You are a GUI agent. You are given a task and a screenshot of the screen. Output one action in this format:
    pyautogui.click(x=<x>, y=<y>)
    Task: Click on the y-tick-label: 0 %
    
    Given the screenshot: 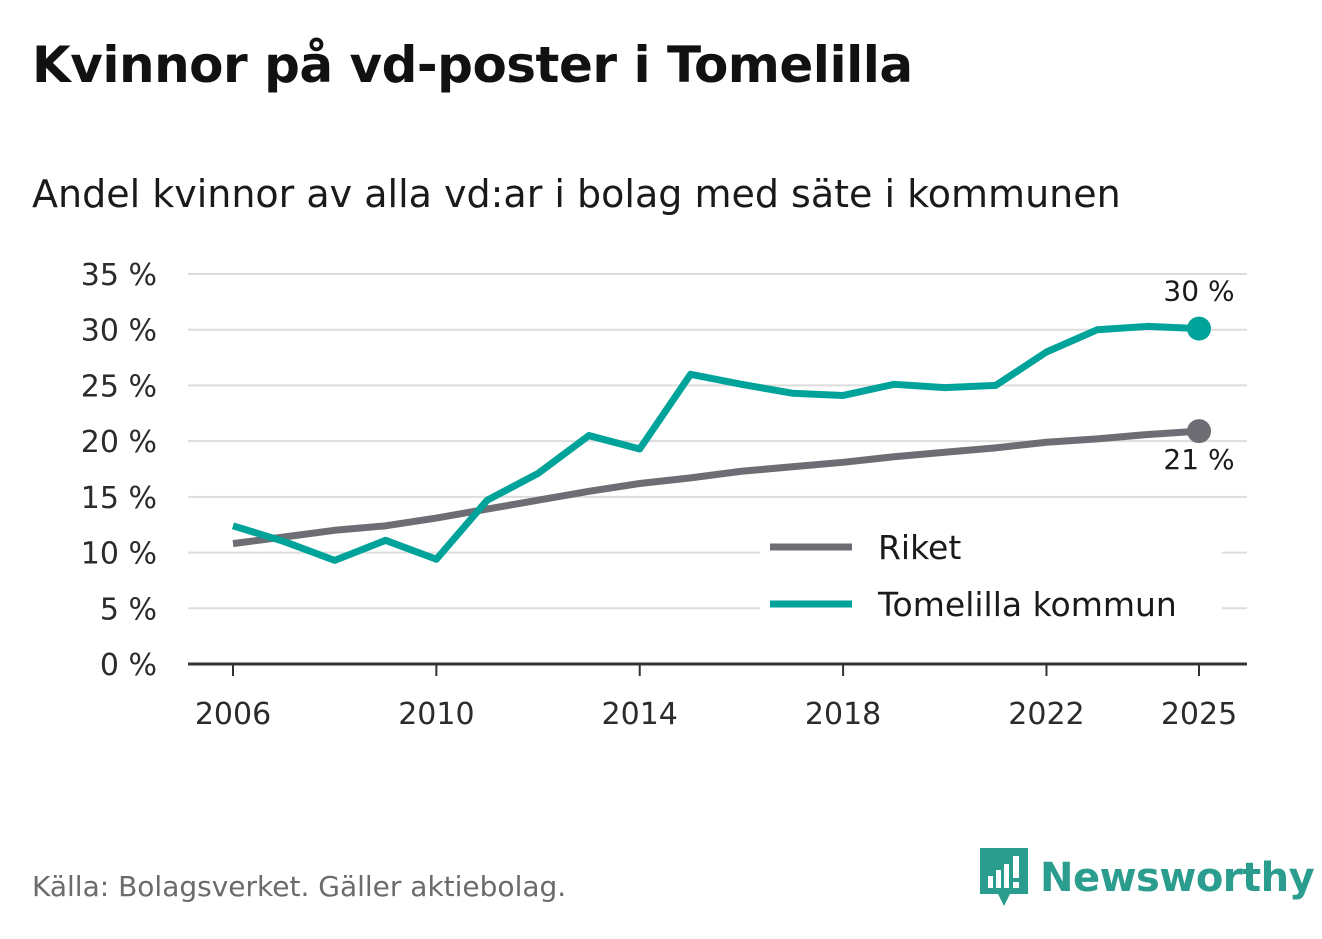 What is the action you would take?
    pyautogui.click(x=128, y=665)
    